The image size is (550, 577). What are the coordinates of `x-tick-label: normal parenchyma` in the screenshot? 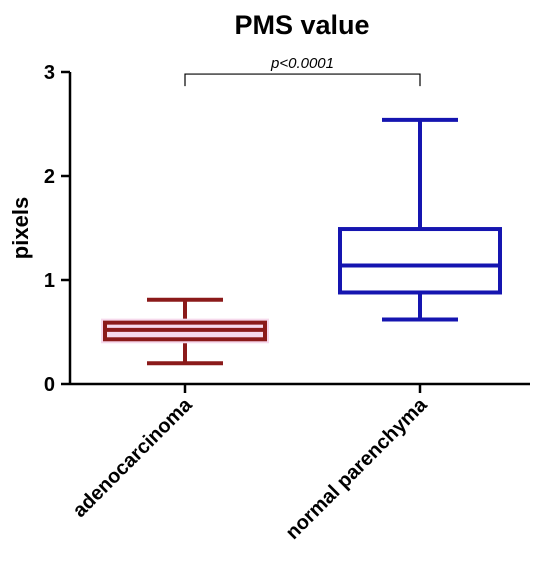 It's located at (357, 468).